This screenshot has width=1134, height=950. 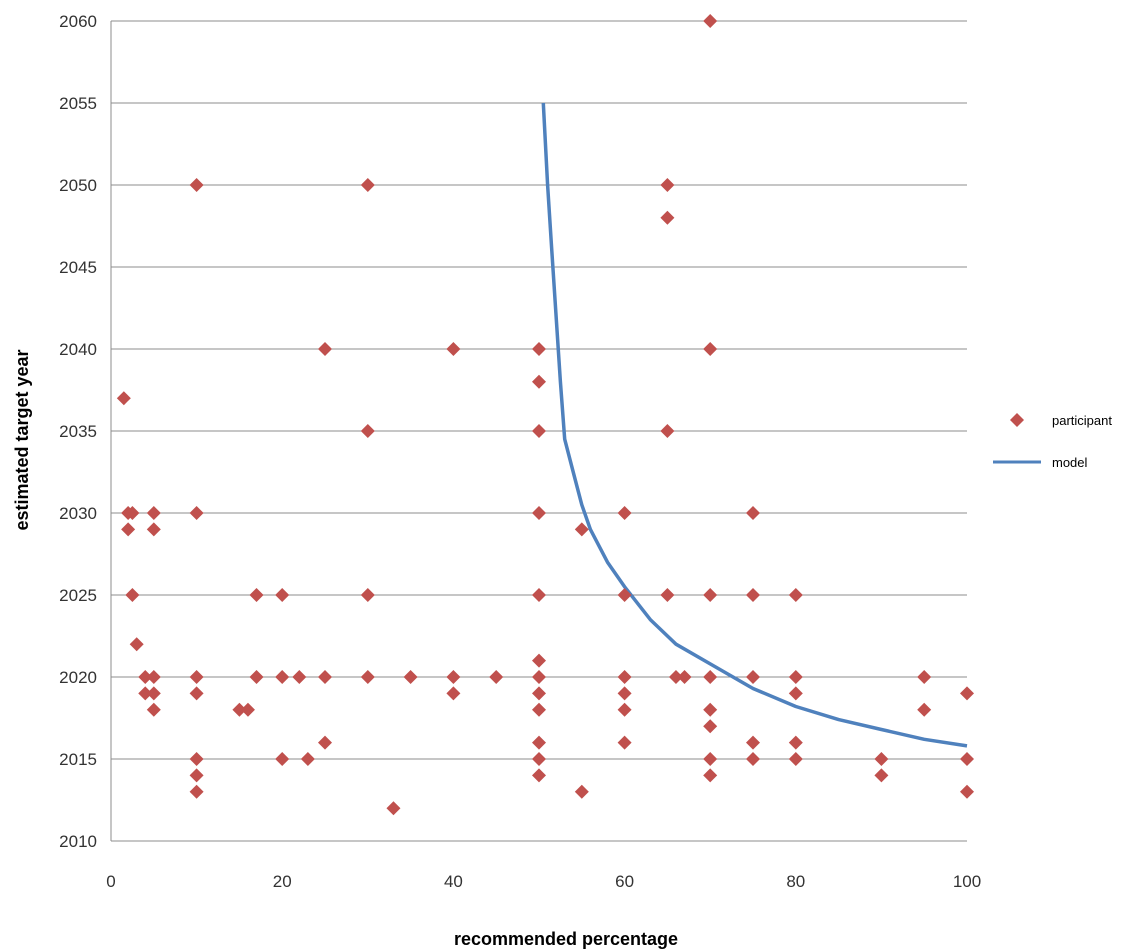 What do you see at coordinates (282, 881) in the screenshot?
I see `x-tick-label: 20` at bounding box center [282, 881].